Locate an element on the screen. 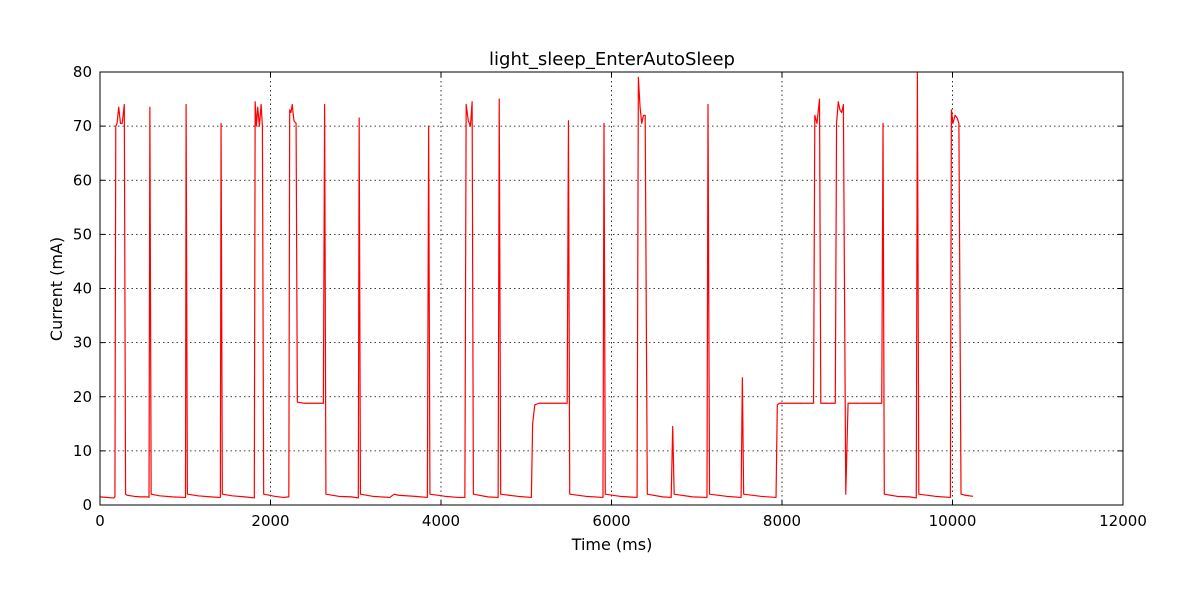 The height and width of the screenshot is (600, 1200). x-tick-label: 8000 is located at coordinates (782, 521).